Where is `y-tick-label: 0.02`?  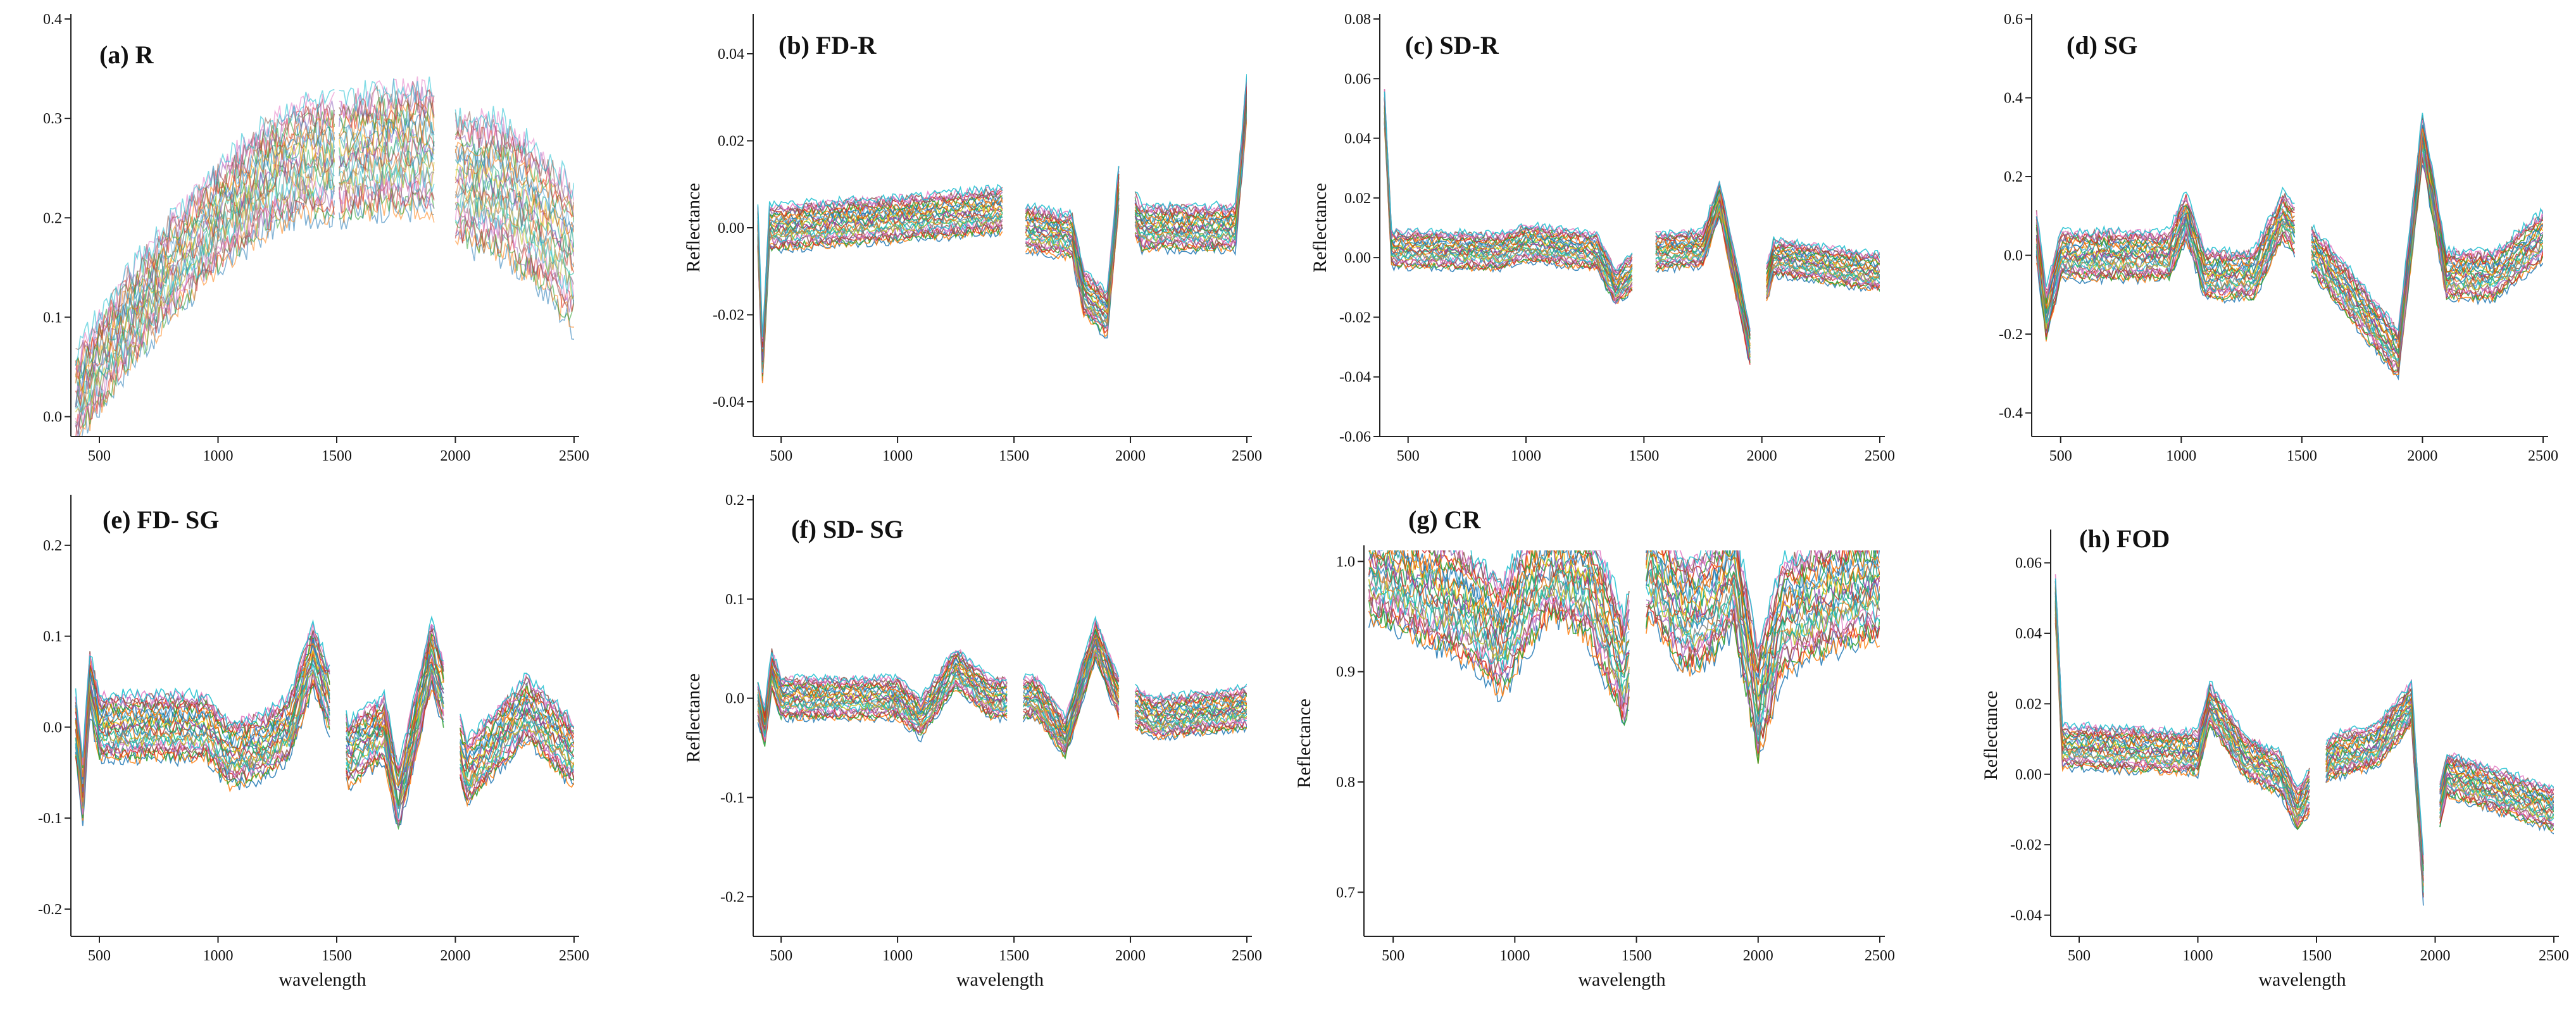 y-tick-label: 0.02 is located at coordinates (2028, 704).